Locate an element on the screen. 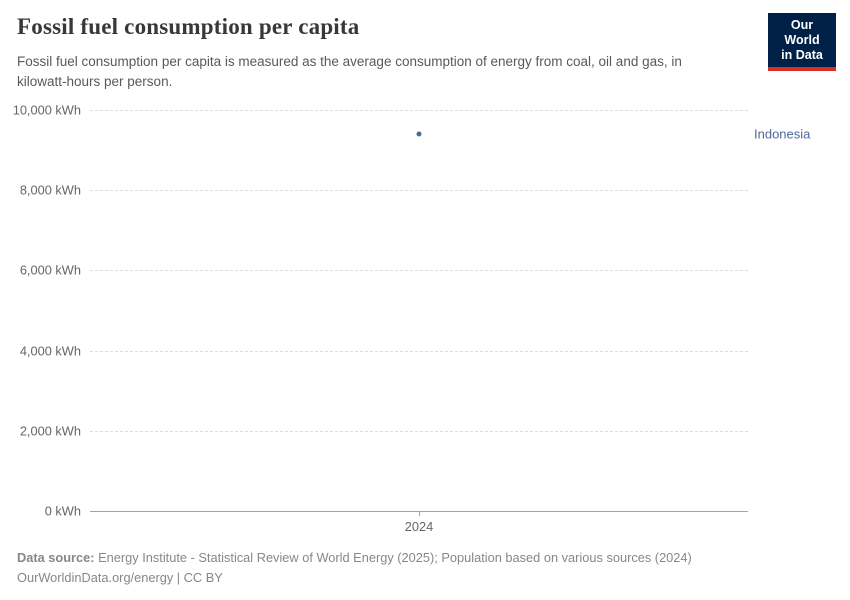  y-axis-tick-label: 0 kWh is located at coordinates (62, 511).